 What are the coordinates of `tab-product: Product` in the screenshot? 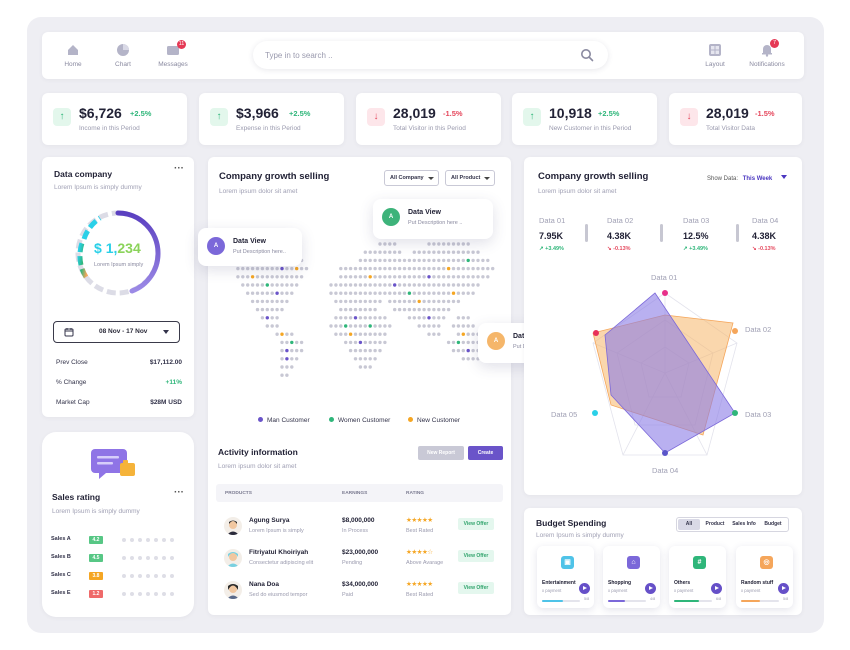 It's located at (715, 524).